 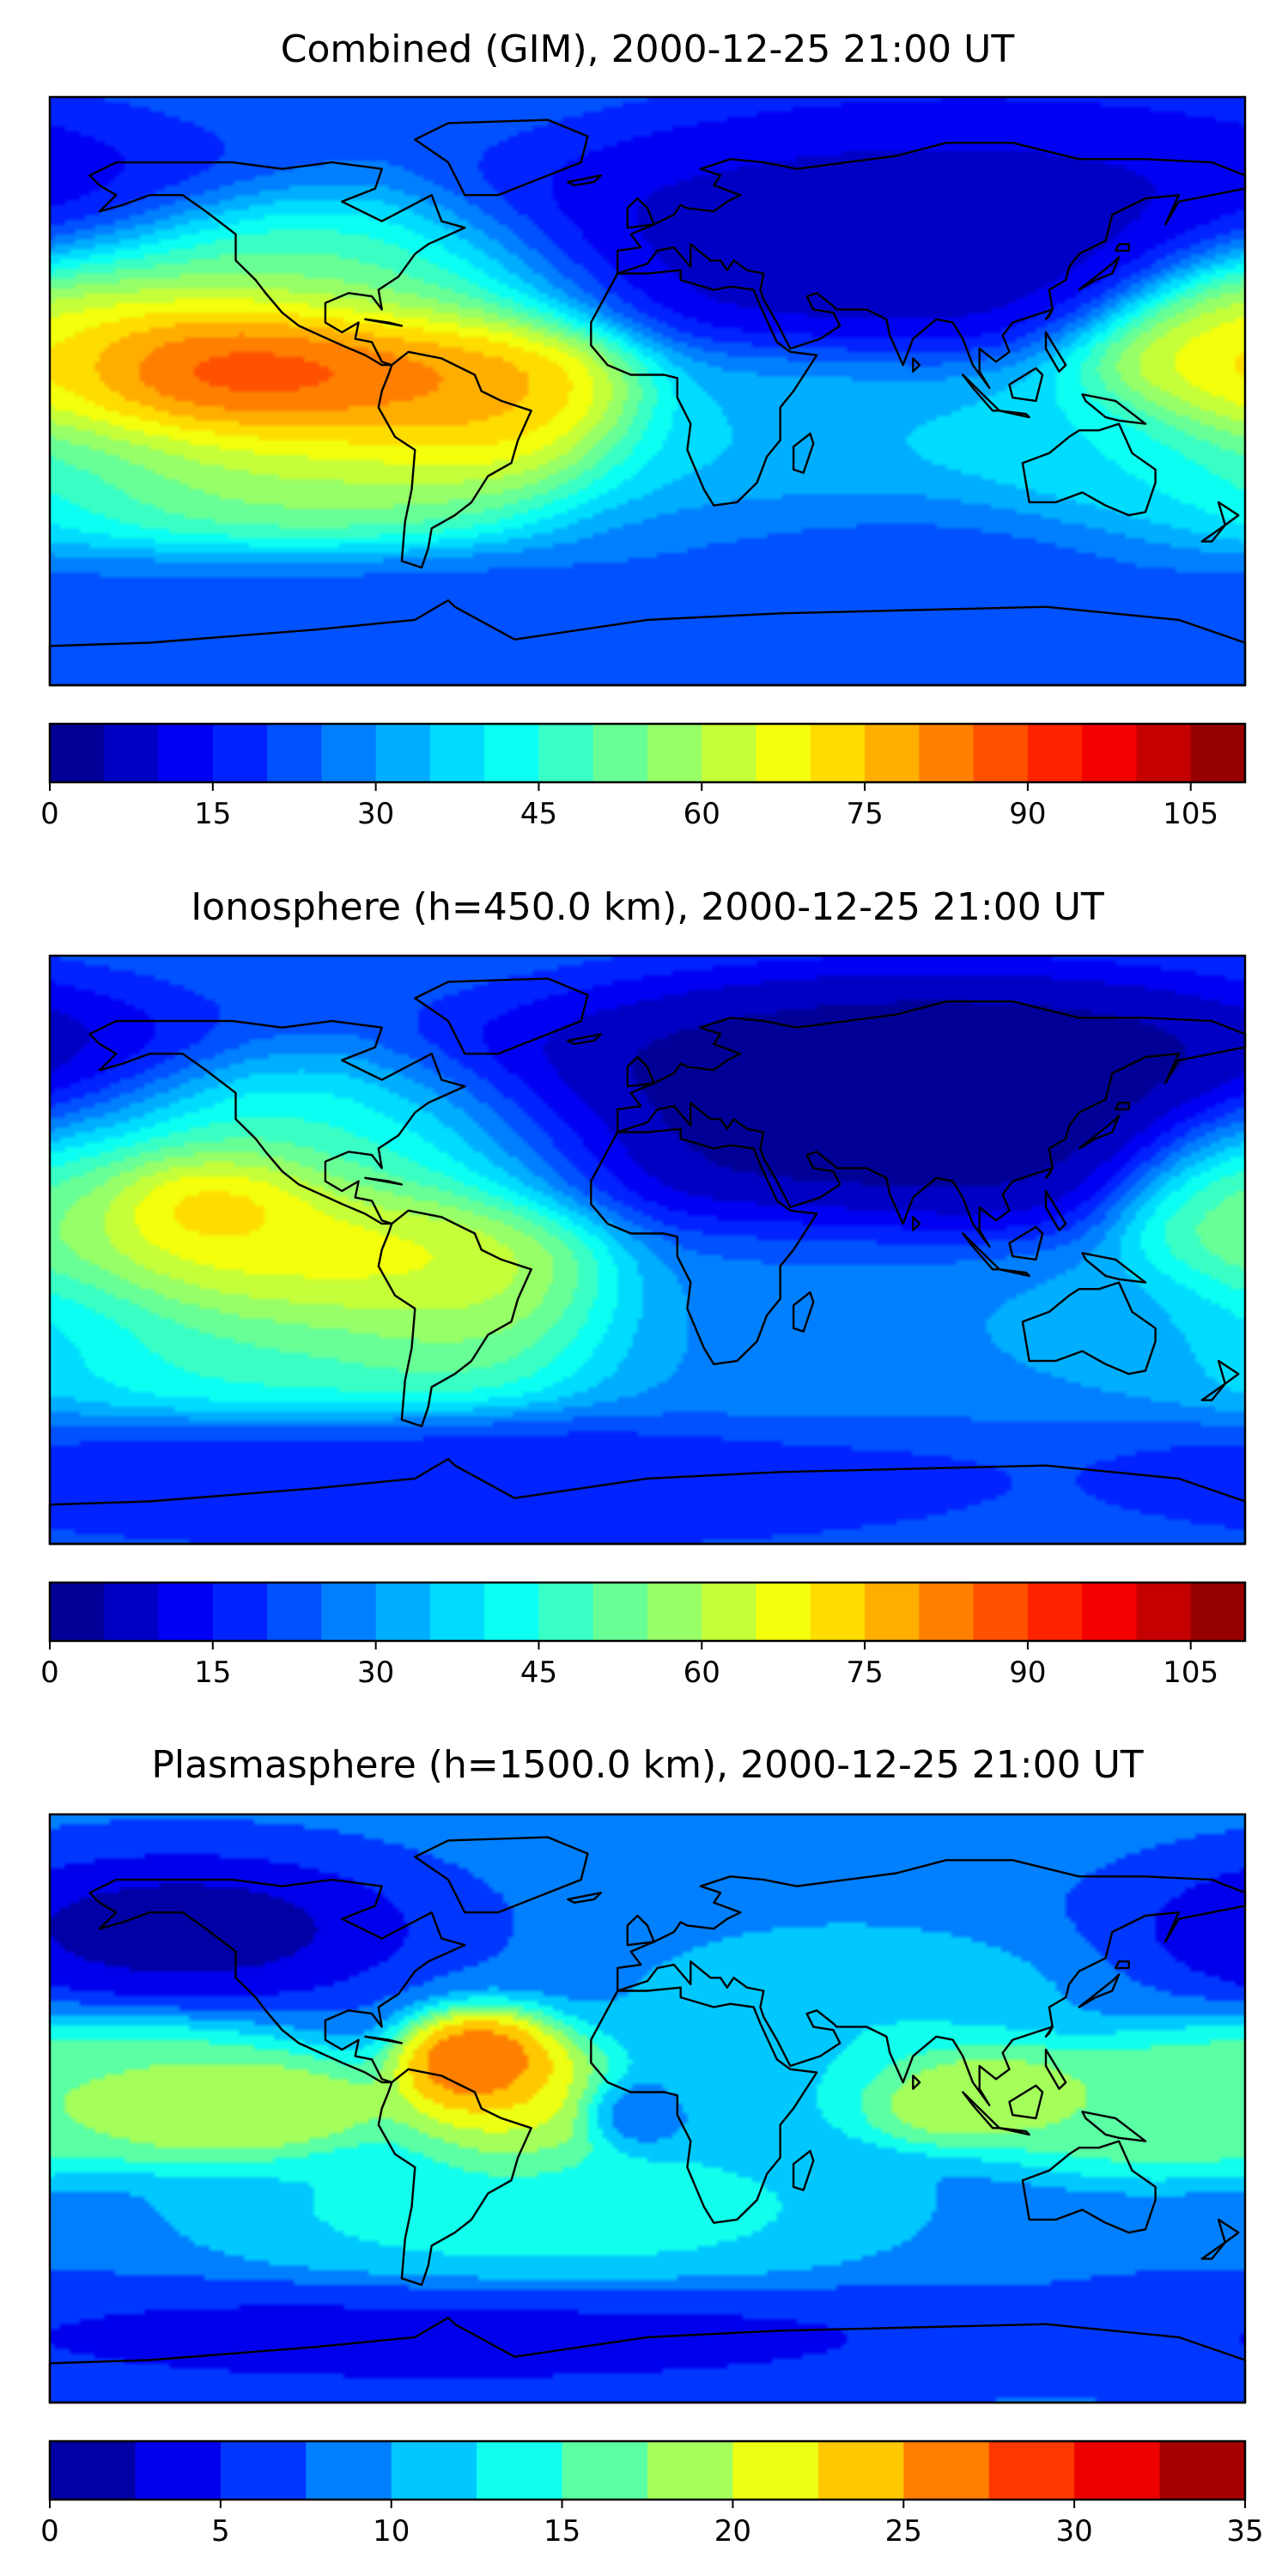 What do you see at coordinates (220, 2531) in the screenshot?
I see `colorbar-tick-label-1: 5` at bounding box center [220, 2531].